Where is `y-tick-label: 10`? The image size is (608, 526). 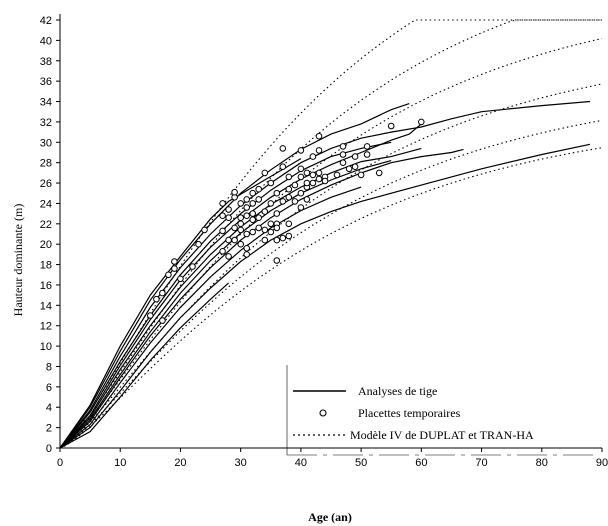
y-tick-label: 10 is located at coordinates (46, 347).